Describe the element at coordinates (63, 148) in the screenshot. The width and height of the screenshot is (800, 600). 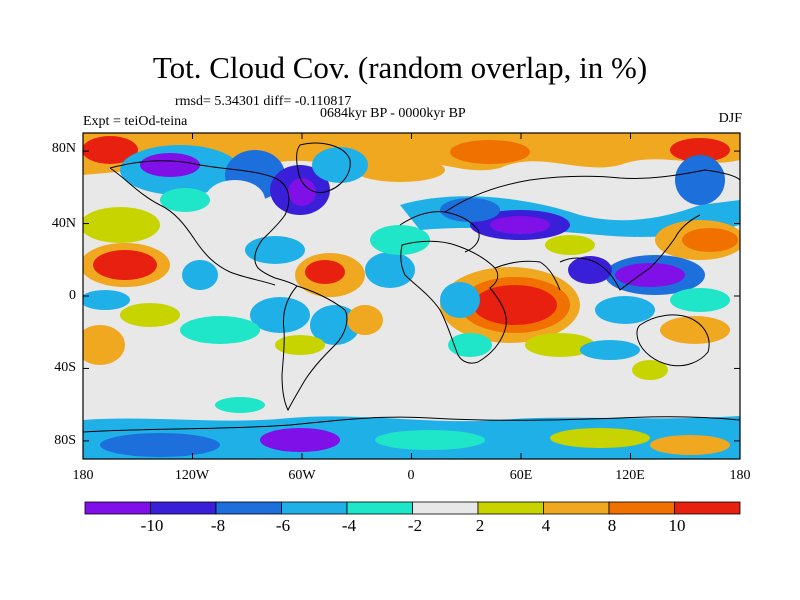
I see `lat-label-80n: 80N` at that location.